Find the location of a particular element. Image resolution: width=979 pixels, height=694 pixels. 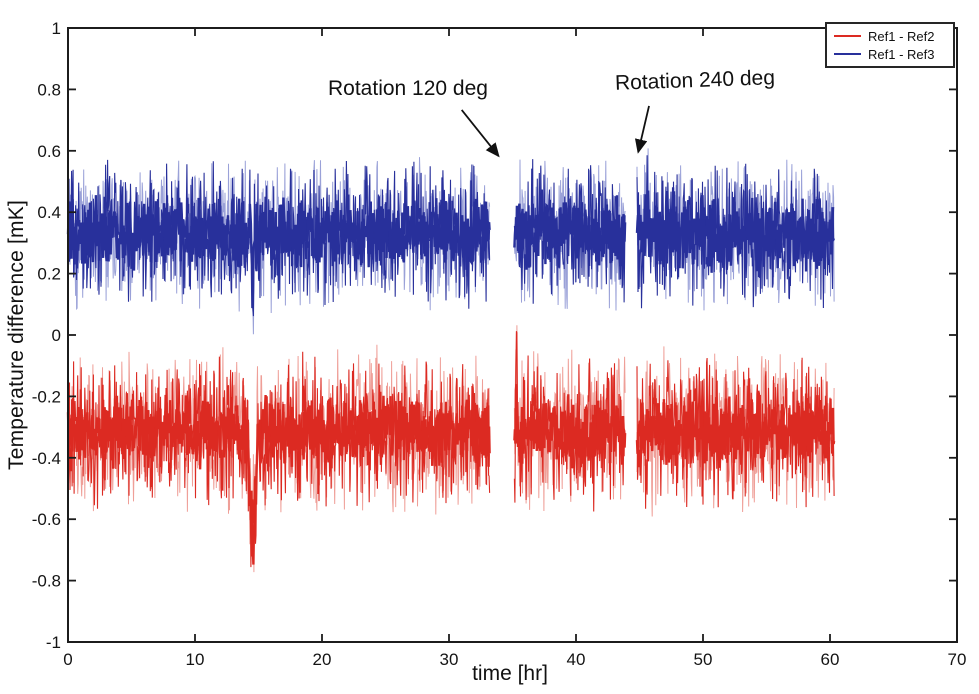

svg-text: 70 is located at coordinates (957, 659).